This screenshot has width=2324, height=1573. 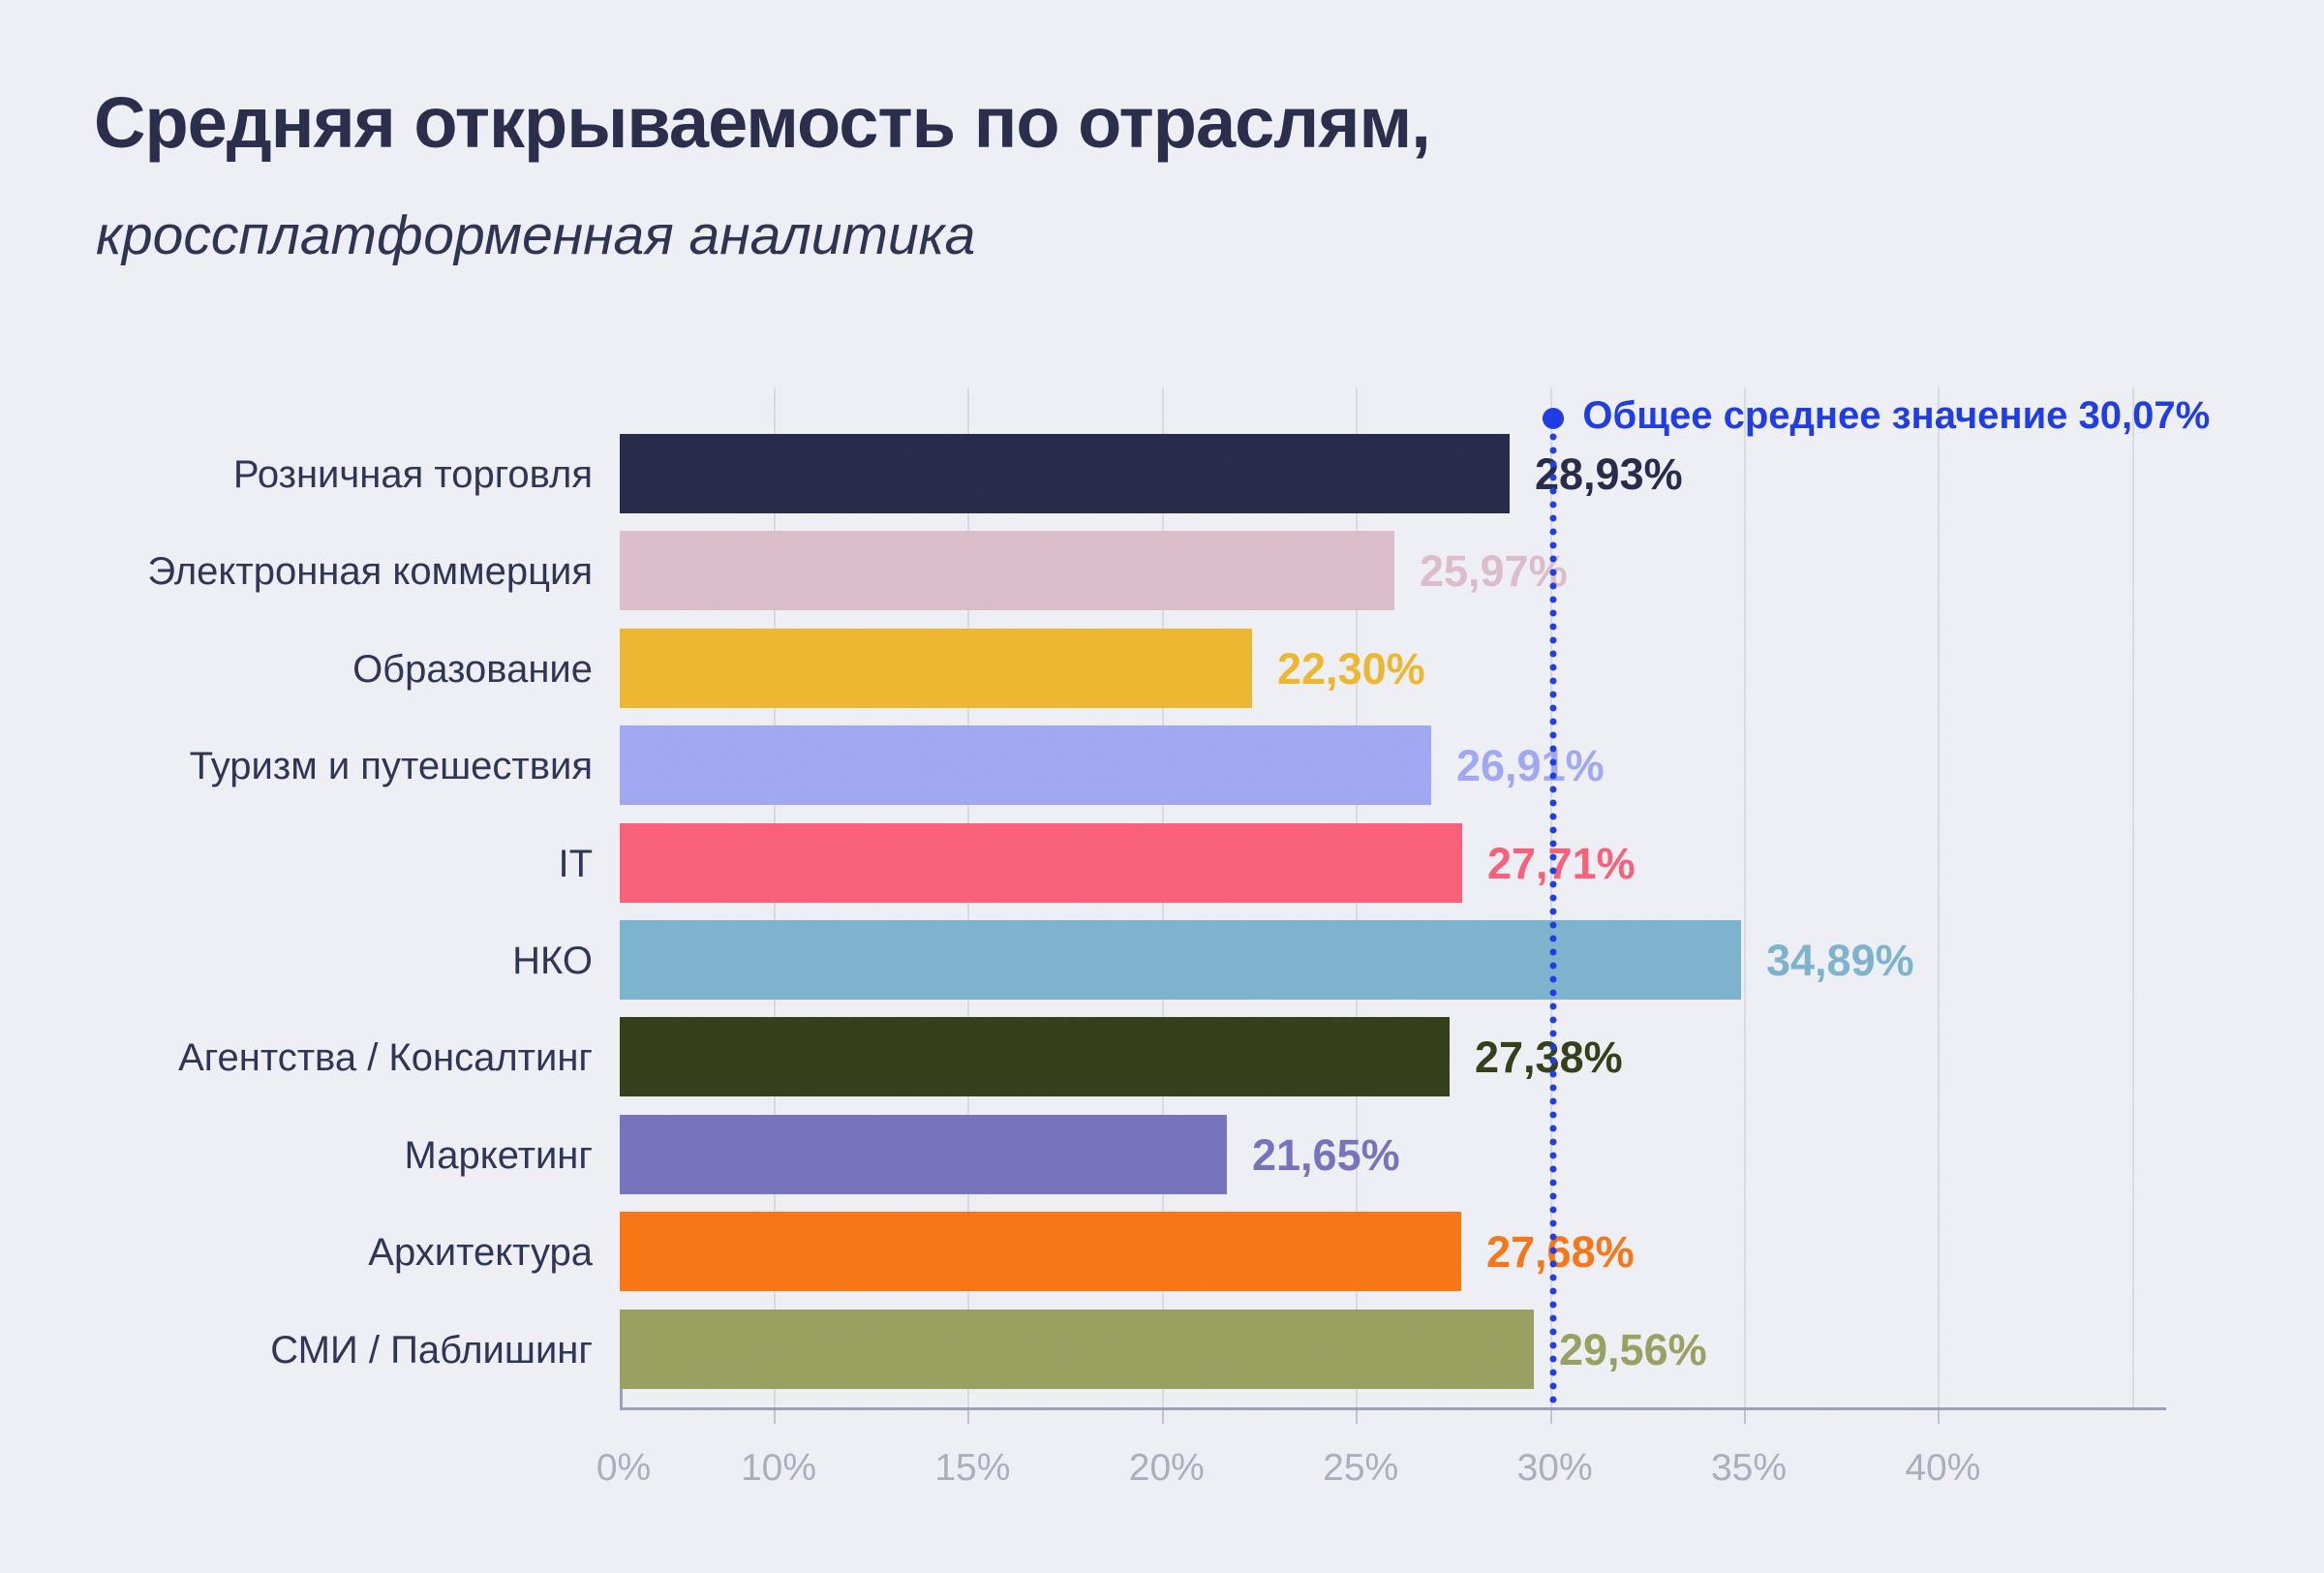 I want to click on value-label: 22,30%, so click(x=1351, y=669).